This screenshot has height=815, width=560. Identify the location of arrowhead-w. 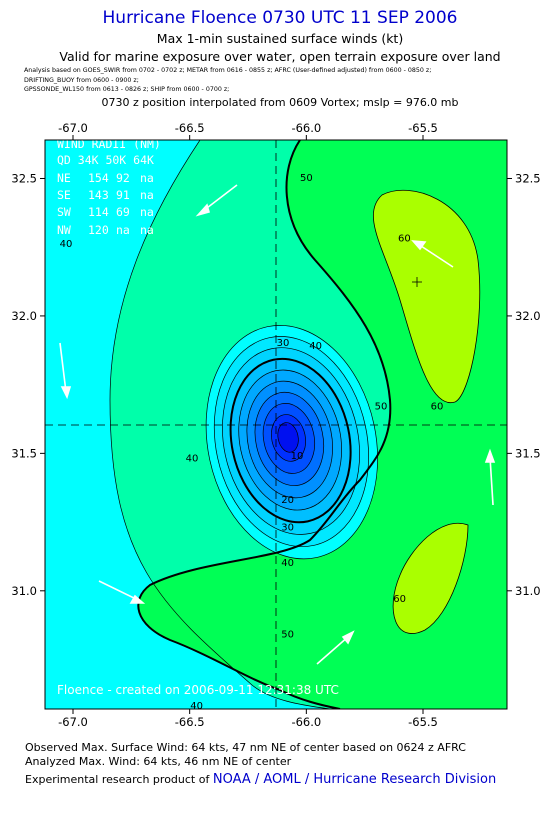
(66, 393).